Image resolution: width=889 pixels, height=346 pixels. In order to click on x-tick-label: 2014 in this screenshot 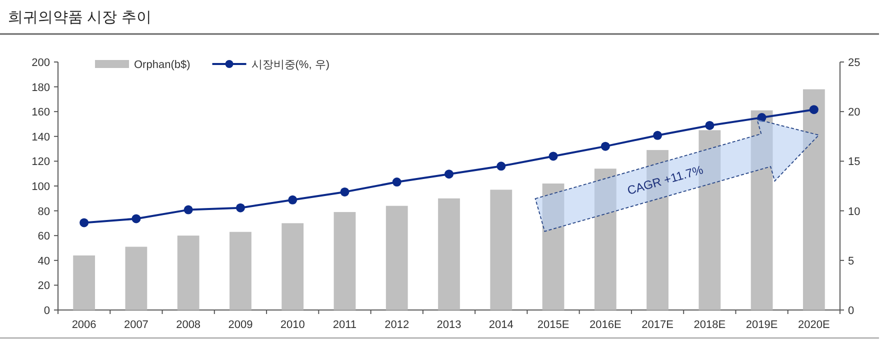, I will do `click(501, 325)`.